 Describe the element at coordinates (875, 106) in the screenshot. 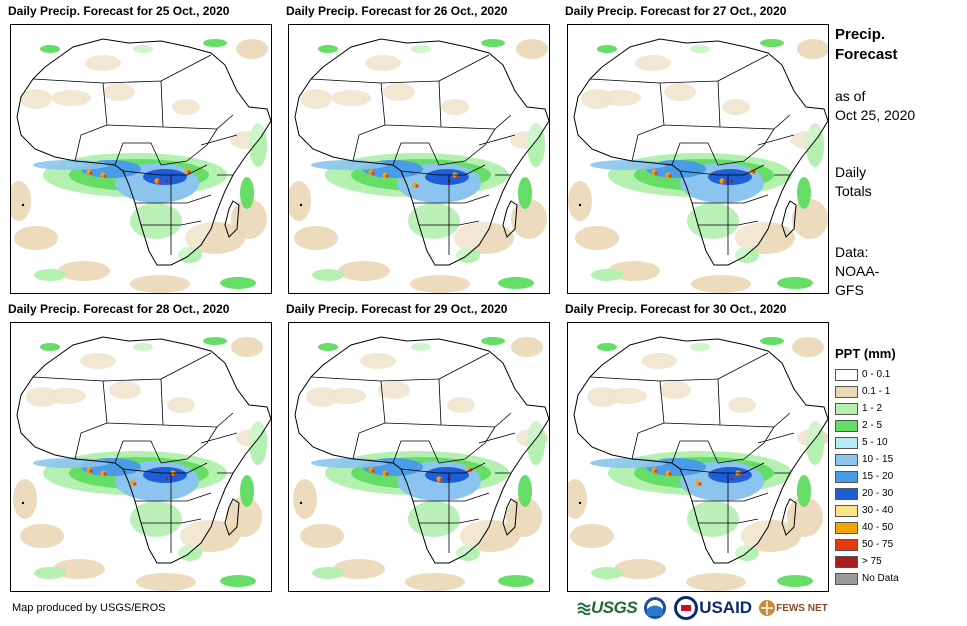

I see `sidebar-as-of: as of Oct 25, 2020` at that location.